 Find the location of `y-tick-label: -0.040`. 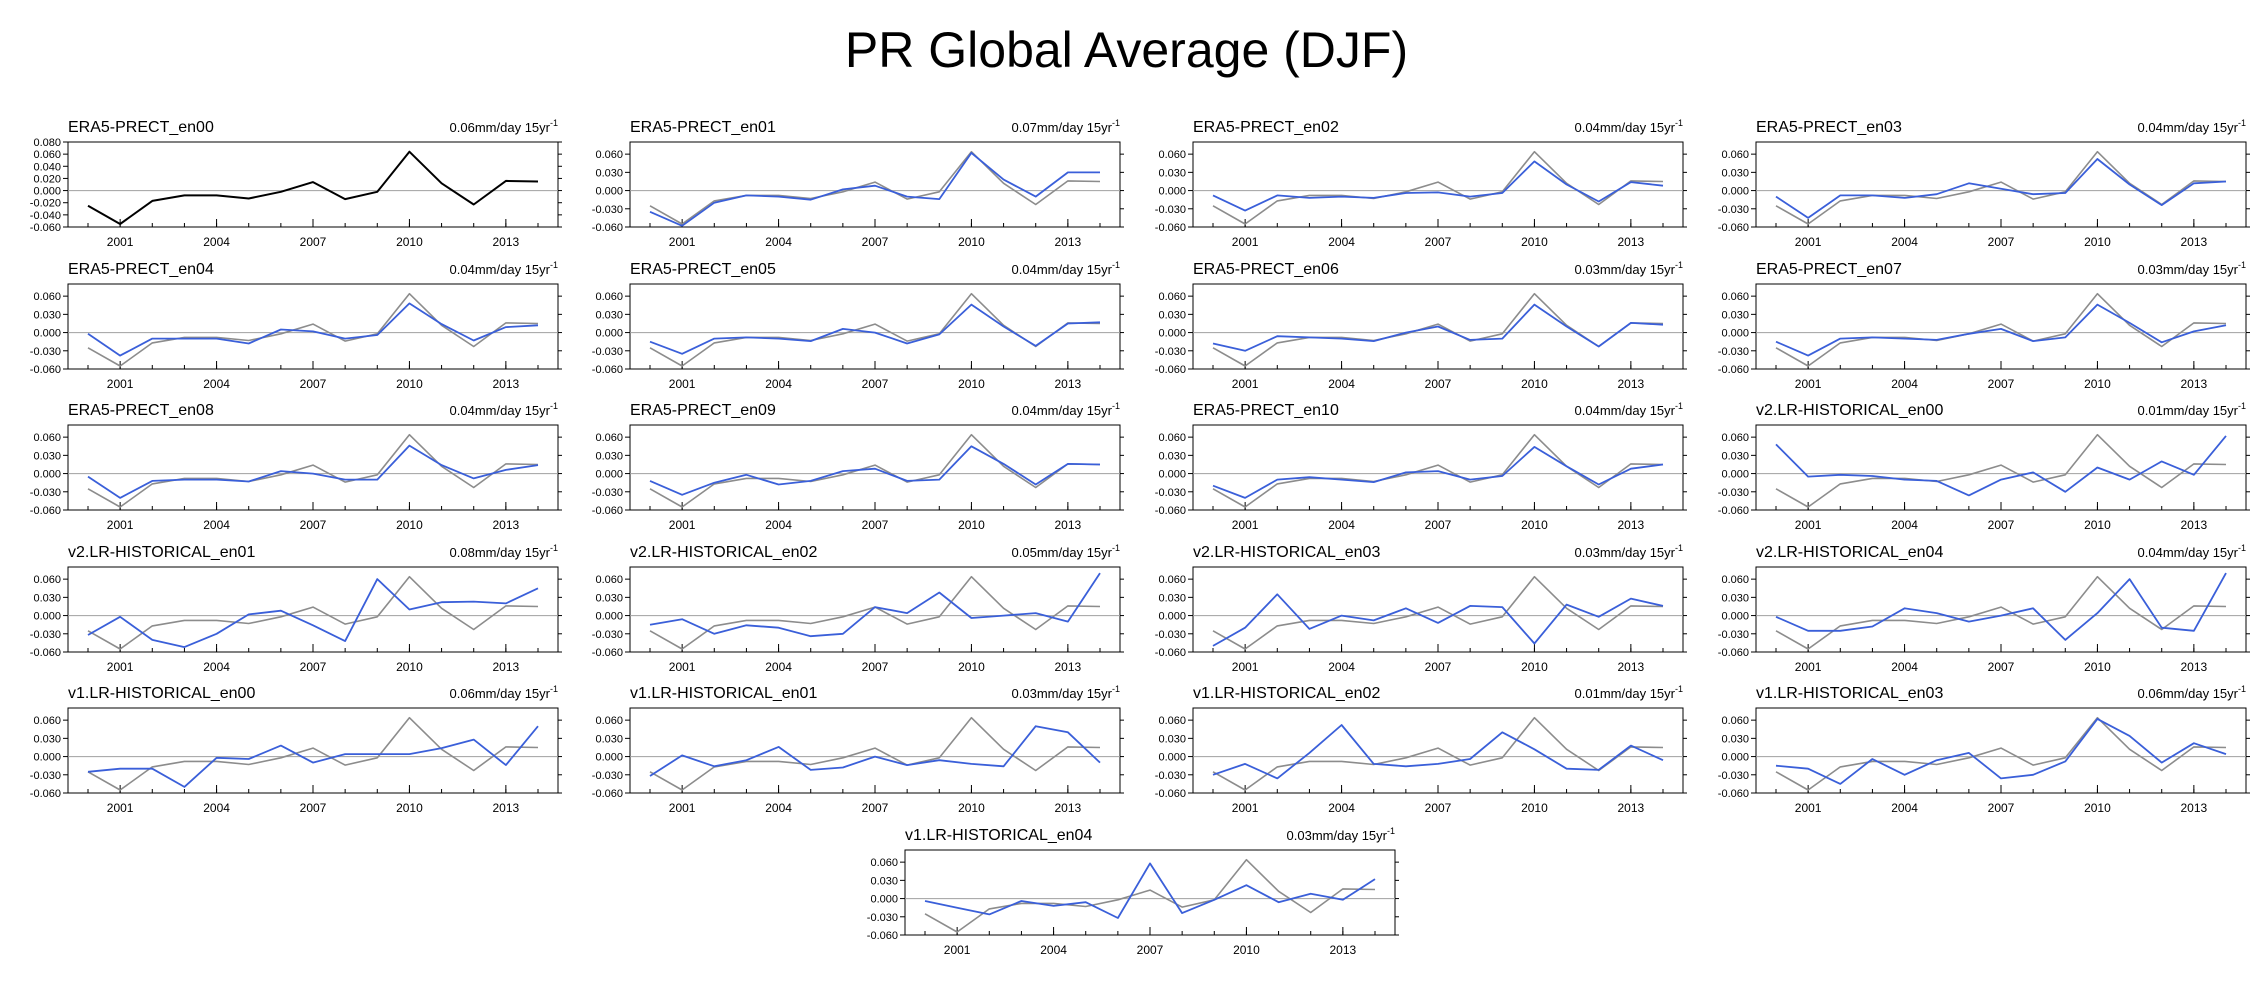

y-tick-label: -0.040 is located at coordinates (45, 216).